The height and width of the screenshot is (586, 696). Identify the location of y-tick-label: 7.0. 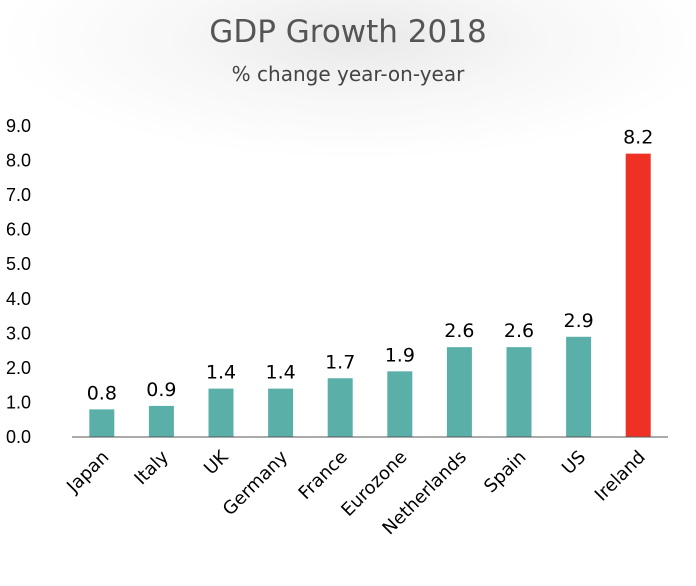
(18, 195).